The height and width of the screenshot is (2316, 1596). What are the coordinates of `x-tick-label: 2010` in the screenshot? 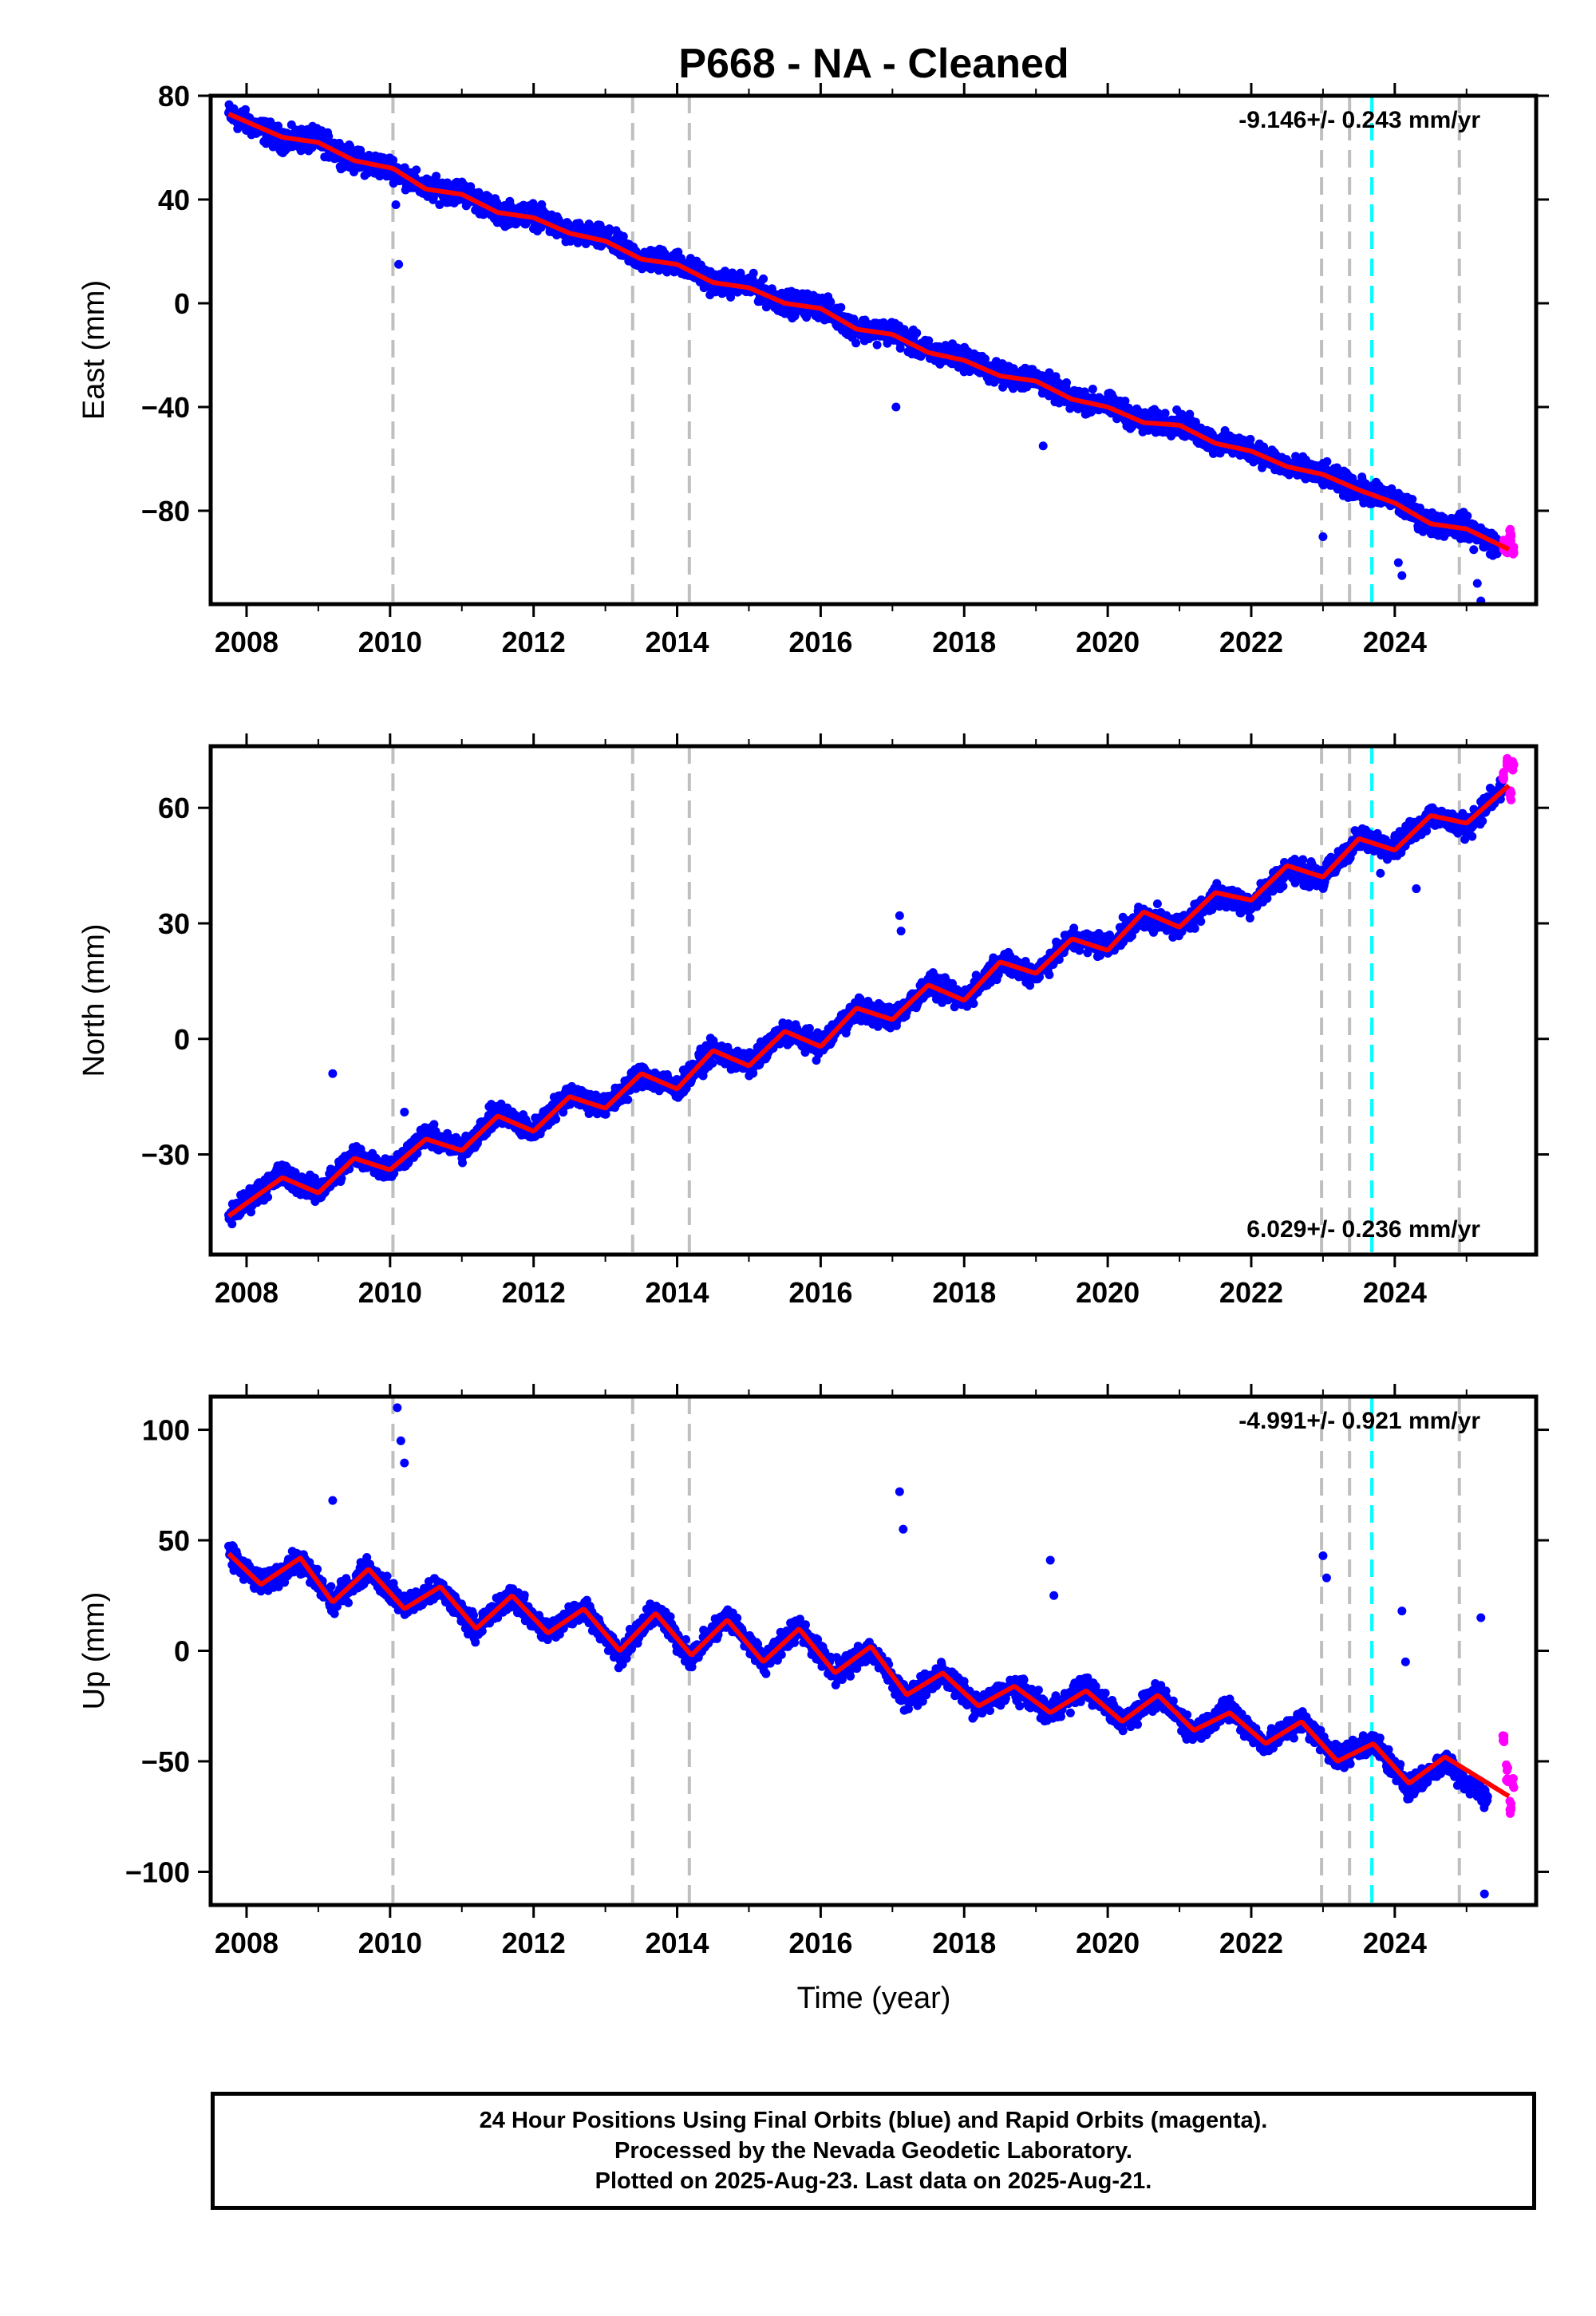 It's located at (390, 642).